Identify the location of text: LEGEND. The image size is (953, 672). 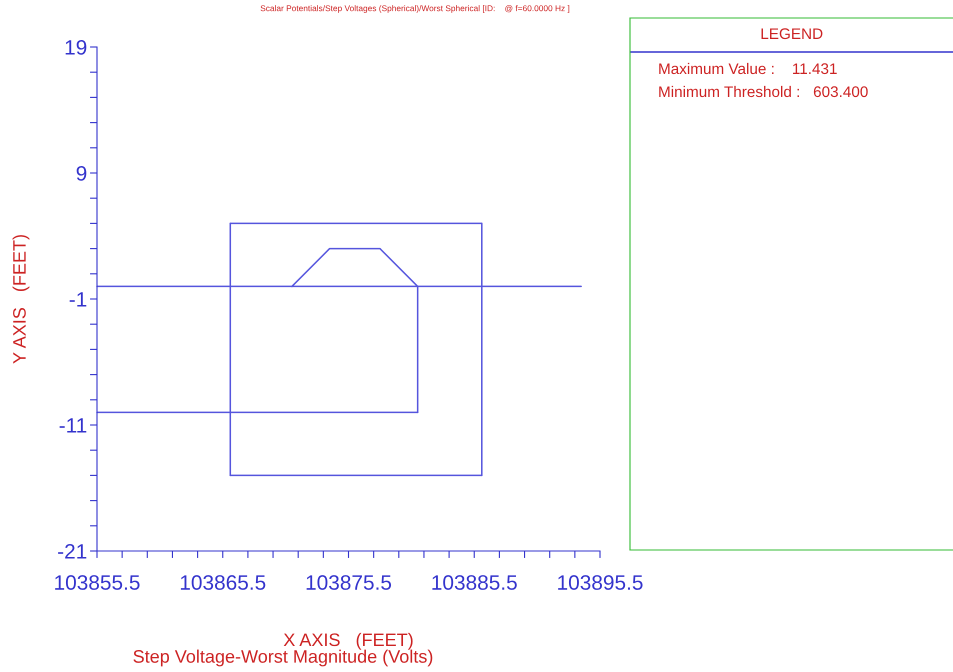
(792, 34).